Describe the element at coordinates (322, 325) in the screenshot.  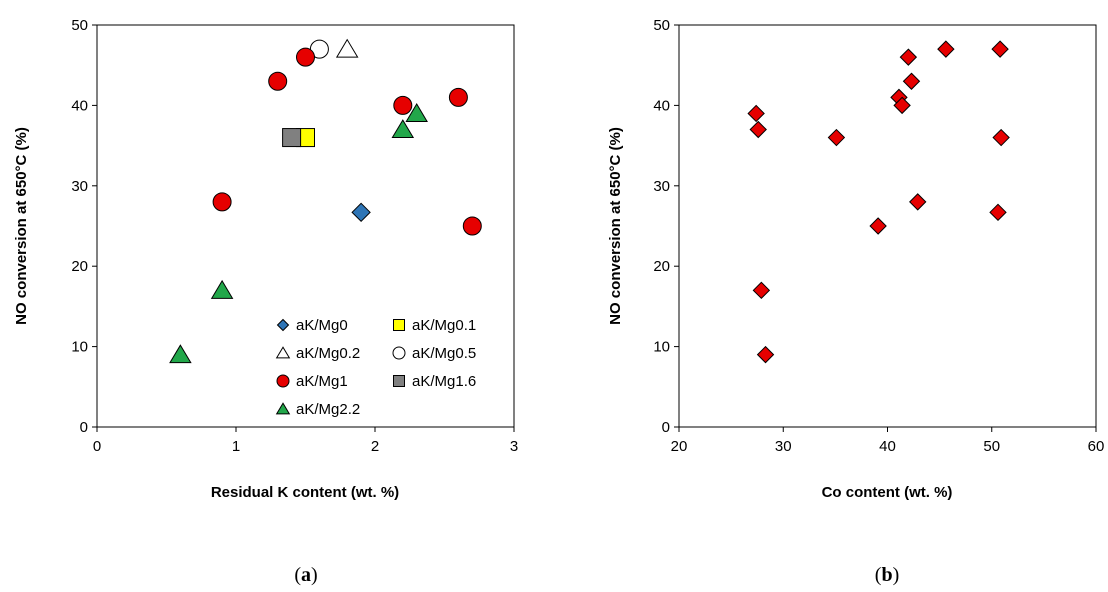
I see `legend-label: aK/Mg0` at that location.